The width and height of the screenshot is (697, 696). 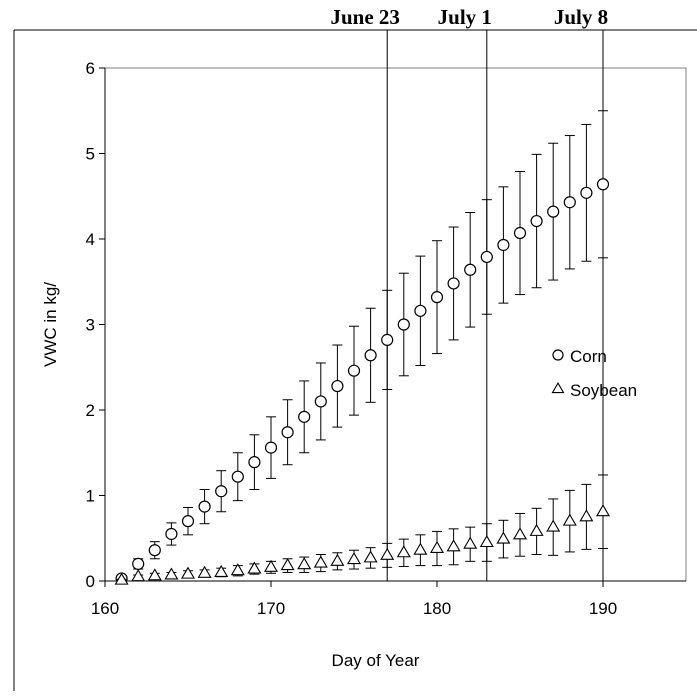 I want to click on x-axis-title: Day of Year, so click(x=376, y=660).